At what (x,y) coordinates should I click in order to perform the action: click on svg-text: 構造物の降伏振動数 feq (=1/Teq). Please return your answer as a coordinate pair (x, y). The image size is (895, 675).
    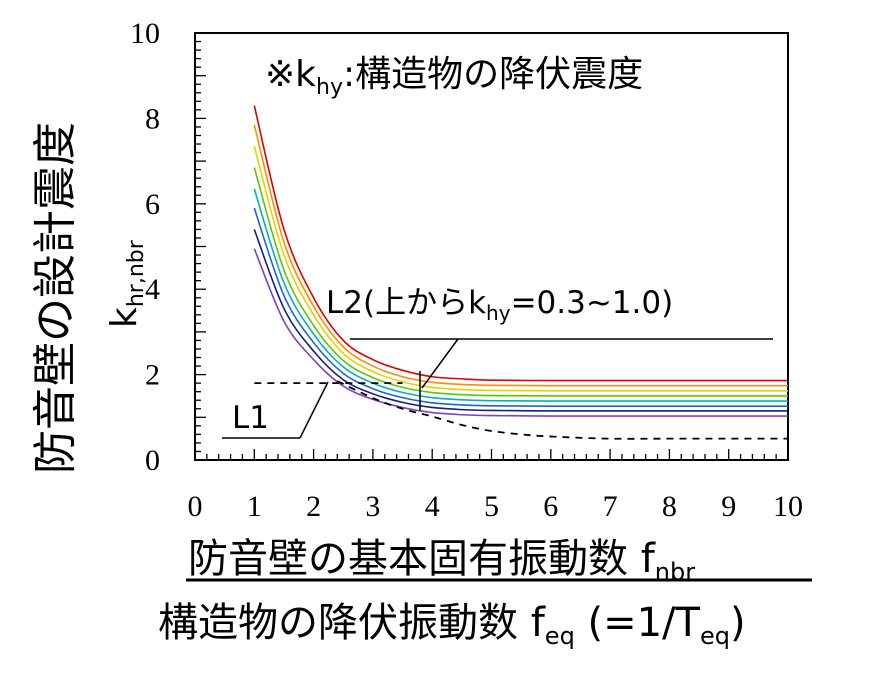
    Looking at the image, I should click on (452, 625).